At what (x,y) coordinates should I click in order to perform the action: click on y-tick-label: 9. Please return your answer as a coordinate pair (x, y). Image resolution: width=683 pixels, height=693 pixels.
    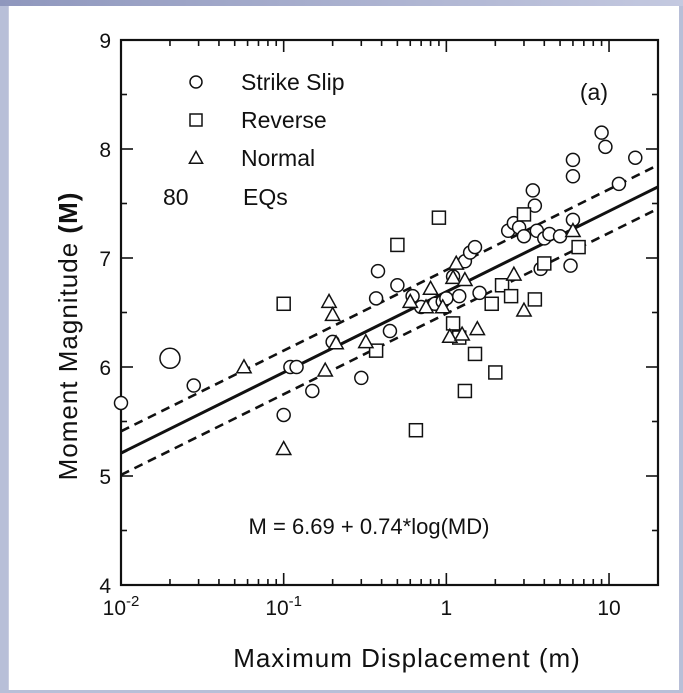
    Looking at the image, I should click on (105, 41).